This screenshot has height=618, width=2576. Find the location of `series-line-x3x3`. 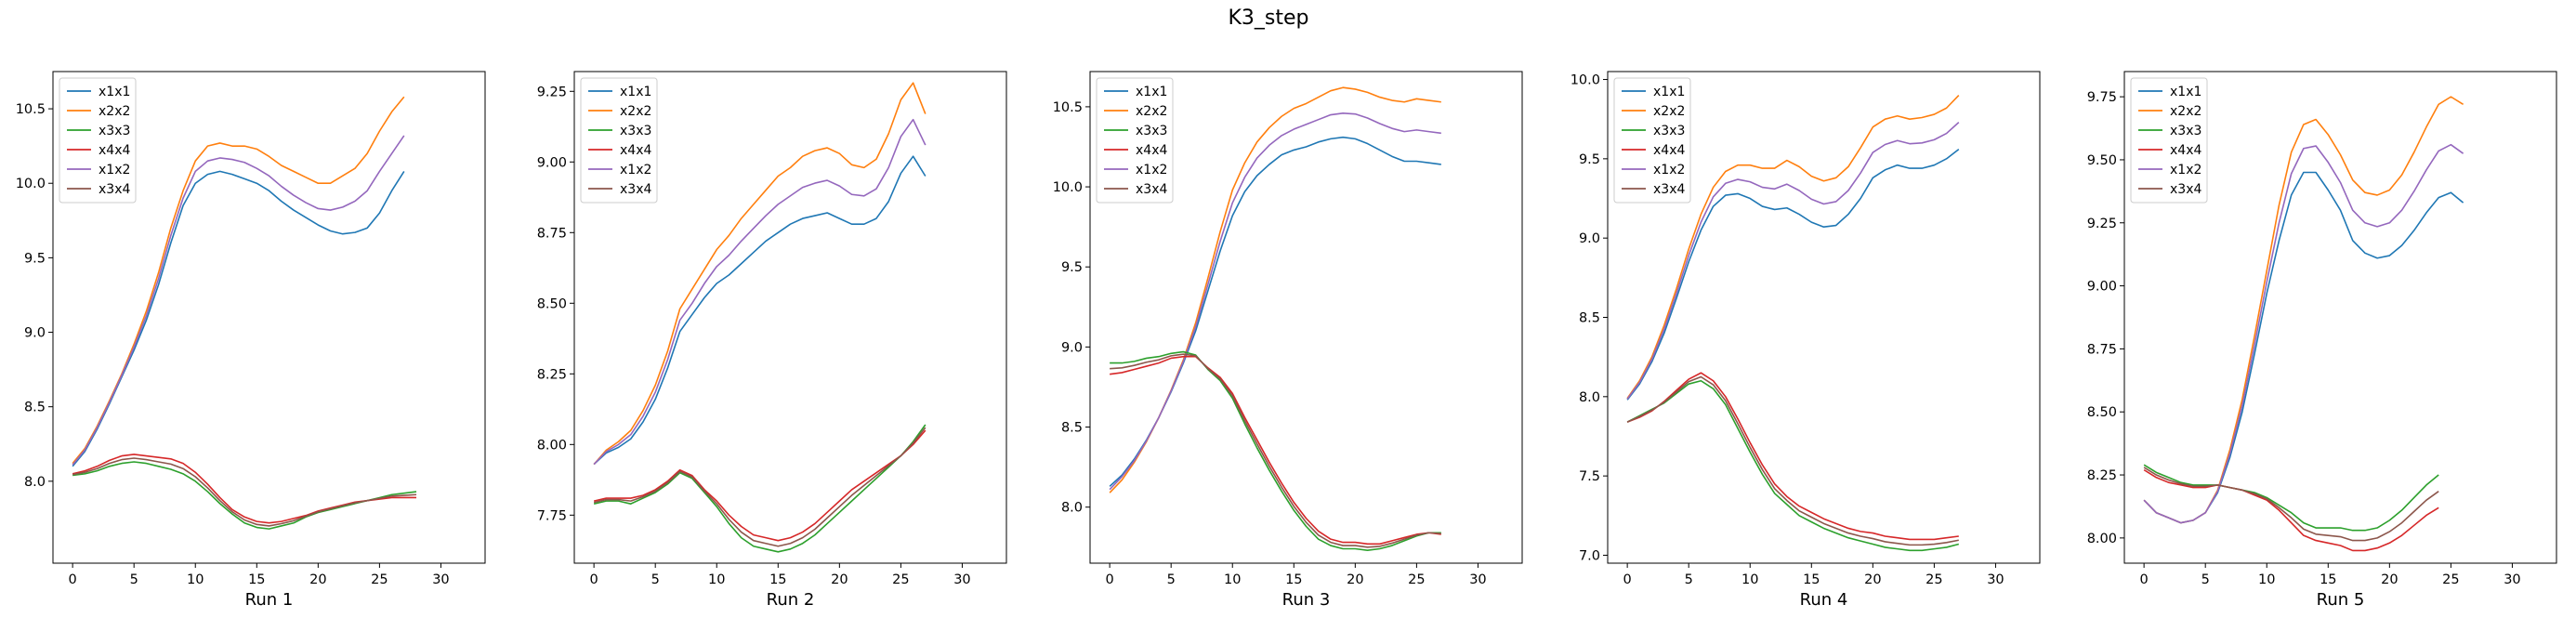

series-line-x3x3 is located at coordinates (1793, 465).